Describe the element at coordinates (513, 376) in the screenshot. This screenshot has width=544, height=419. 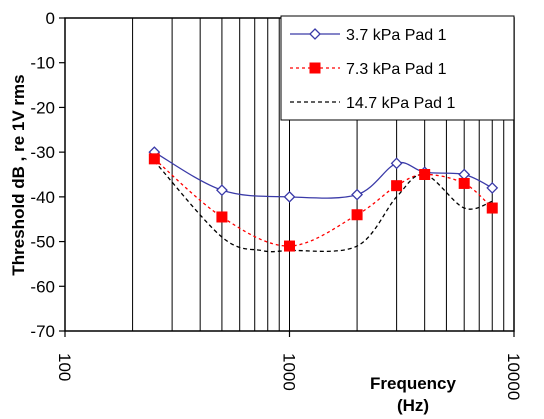
I see `x-tick-label: 10000` at that location.